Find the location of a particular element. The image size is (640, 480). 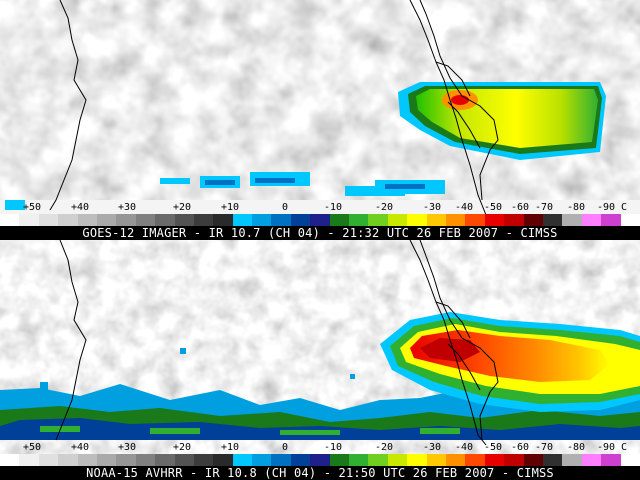

cold-cloud-fringe is located at coordinates (320, 193).